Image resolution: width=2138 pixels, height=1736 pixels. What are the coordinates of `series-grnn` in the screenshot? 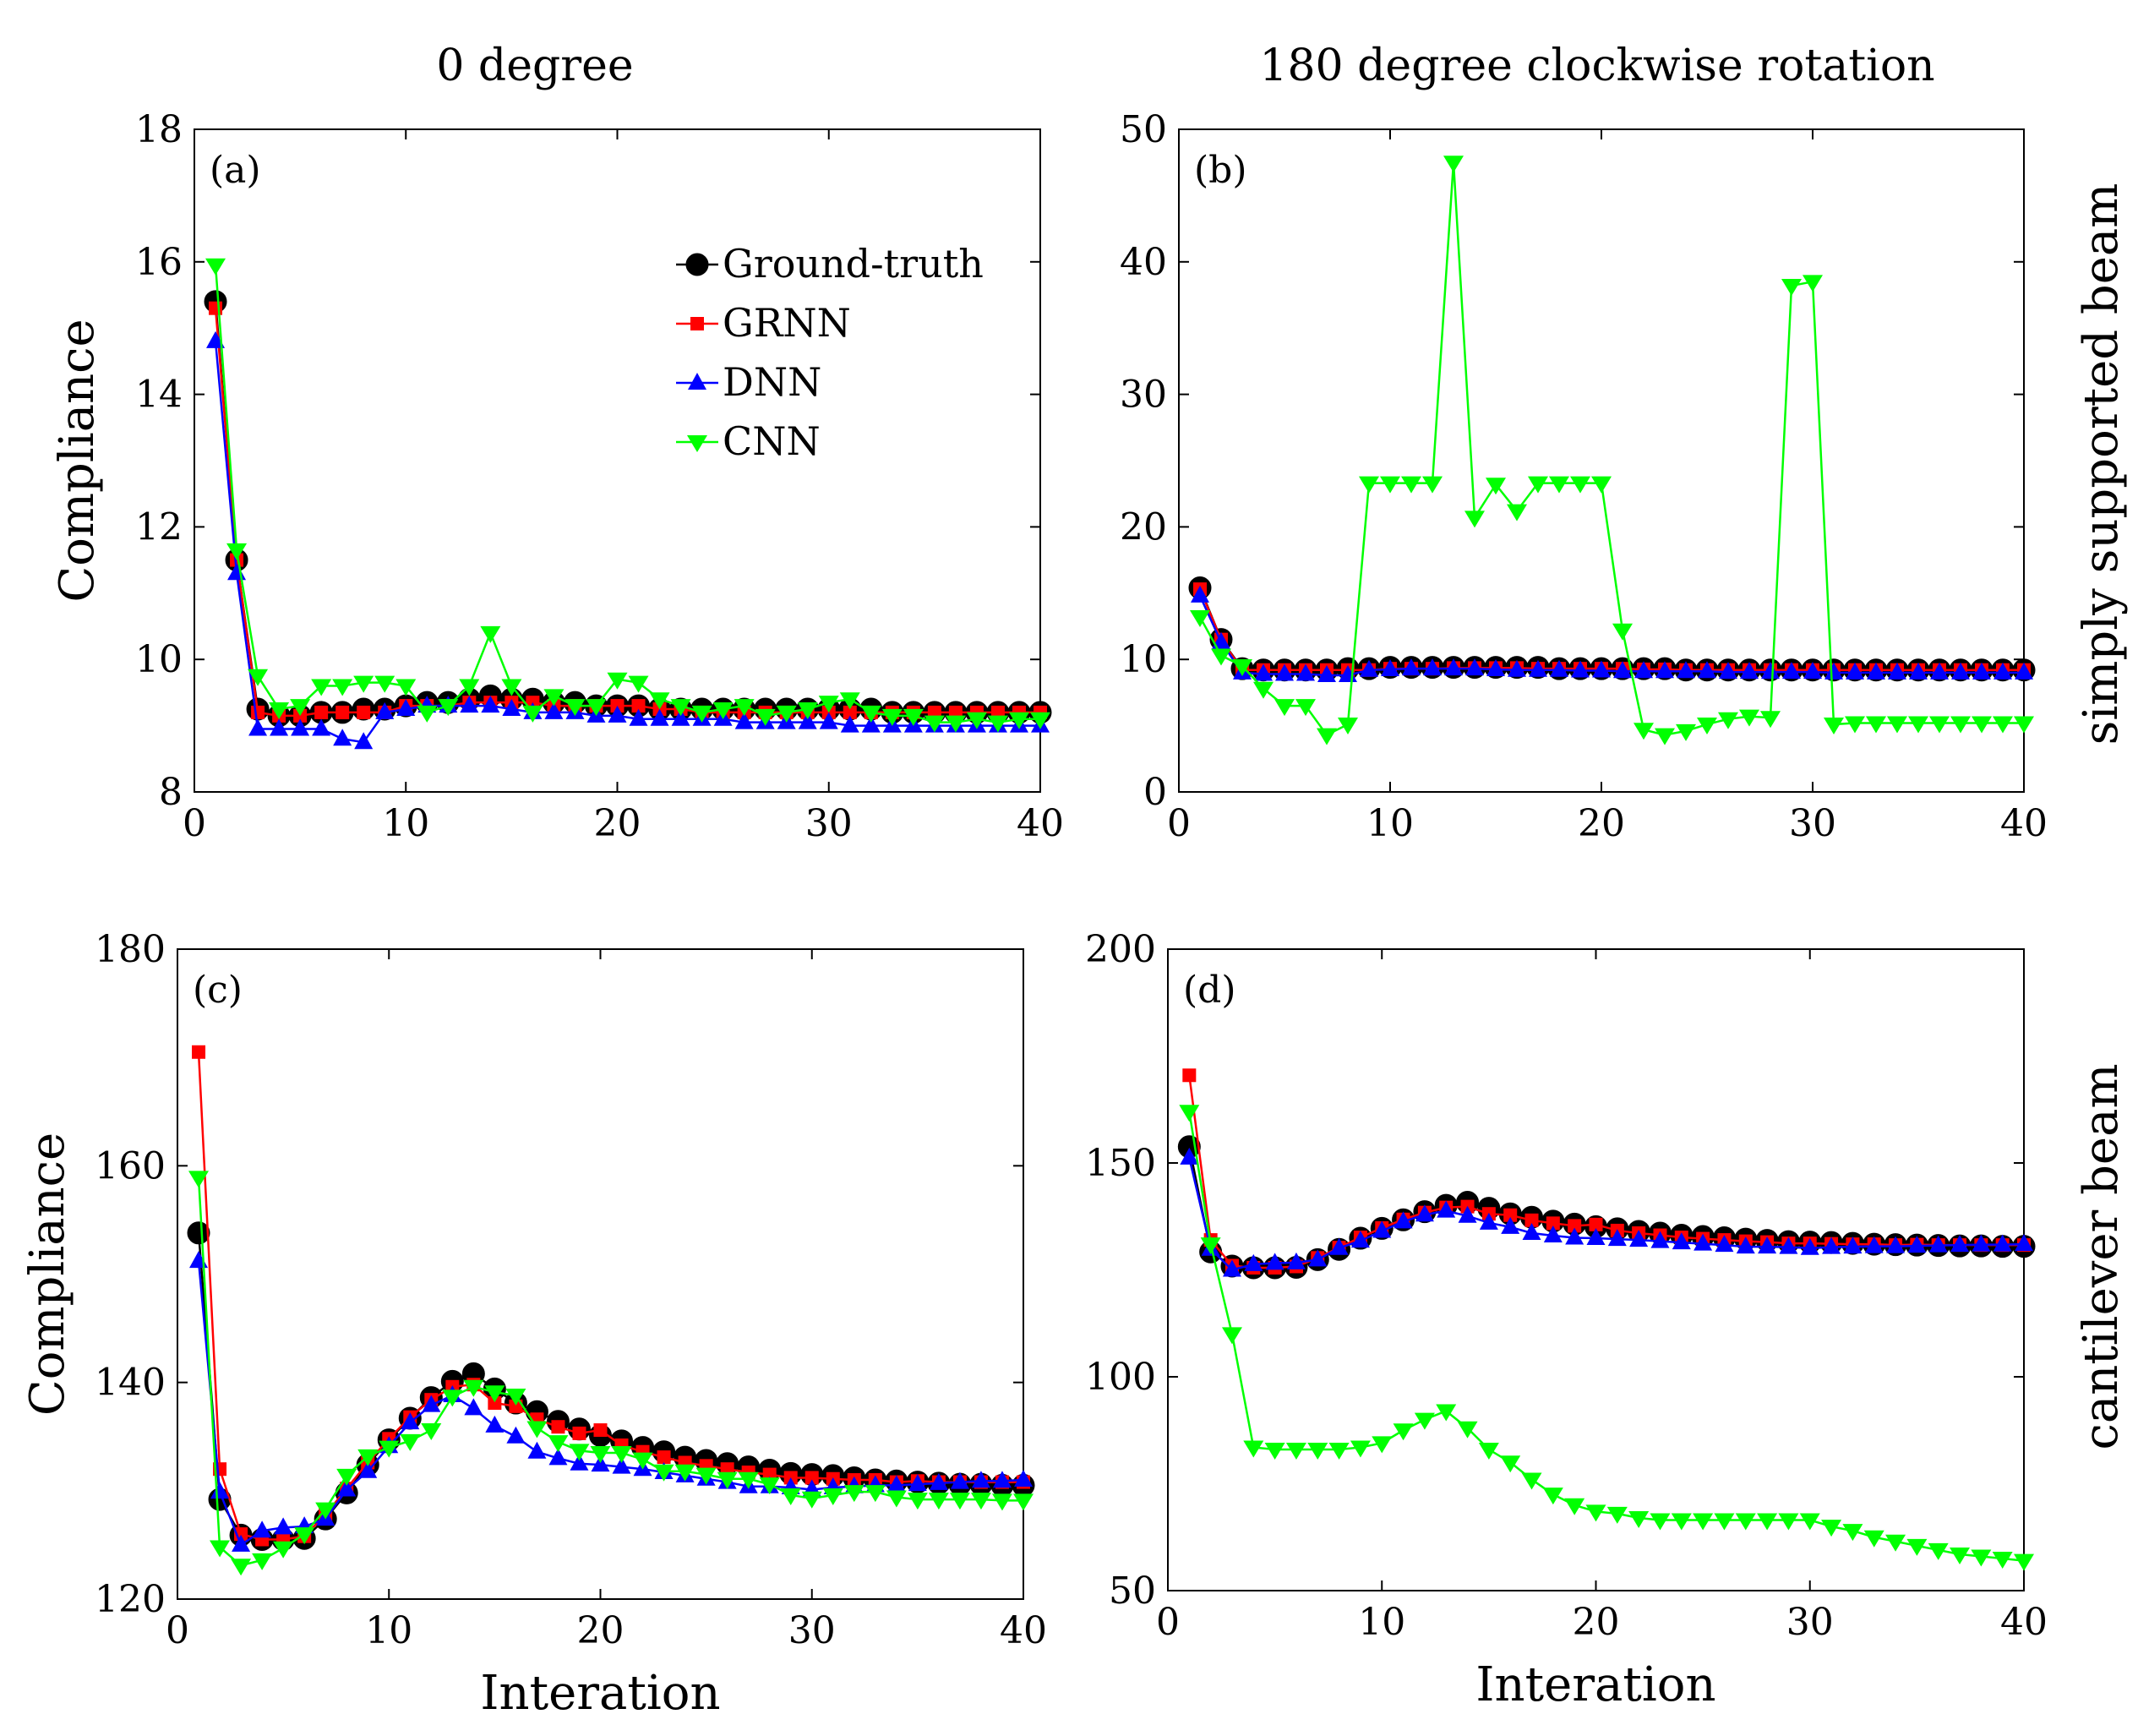 It's located at (628, 512).